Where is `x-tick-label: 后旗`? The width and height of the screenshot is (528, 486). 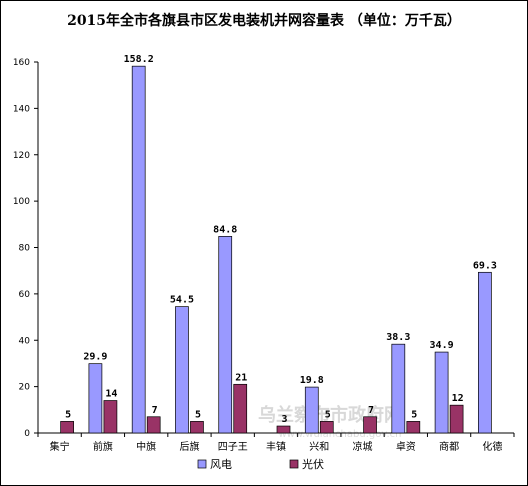
x-tick-label: 后旗 is located at coordinates (189, 446).